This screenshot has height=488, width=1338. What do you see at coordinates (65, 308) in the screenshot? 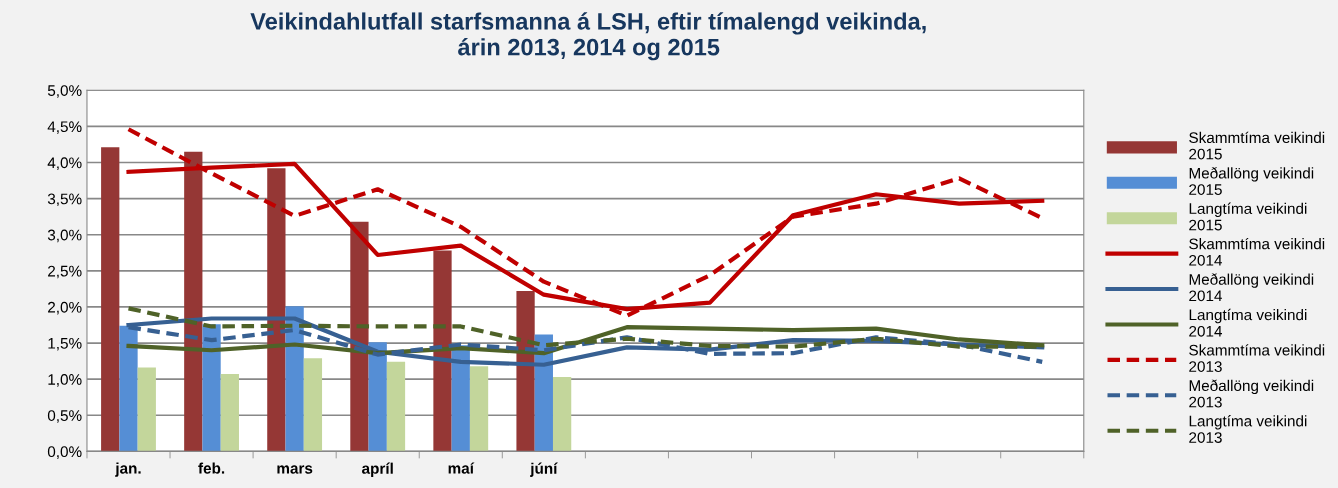
I see `y-tick-label: 2,0%` at bounding box center [65, 308].